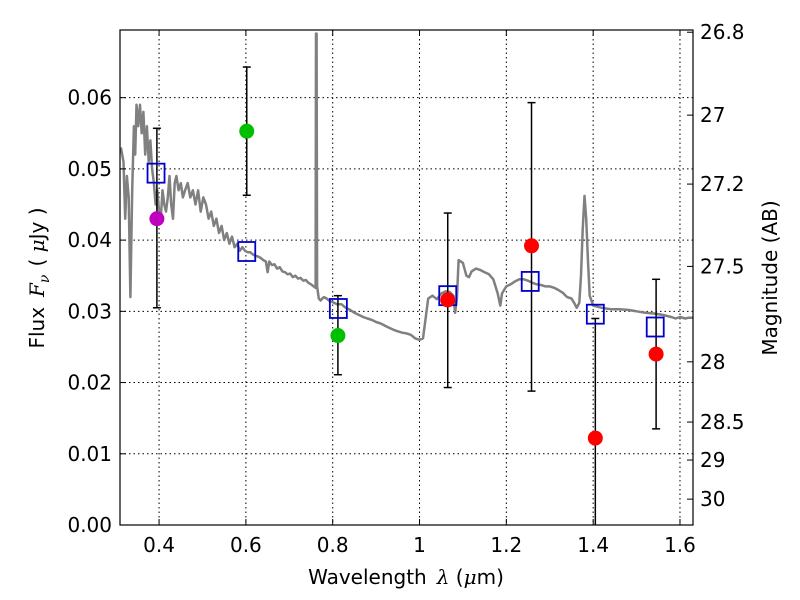 This screenshot has height=600, width=800. I want to click on y-tick-label: 0.06, so click(89, 98).